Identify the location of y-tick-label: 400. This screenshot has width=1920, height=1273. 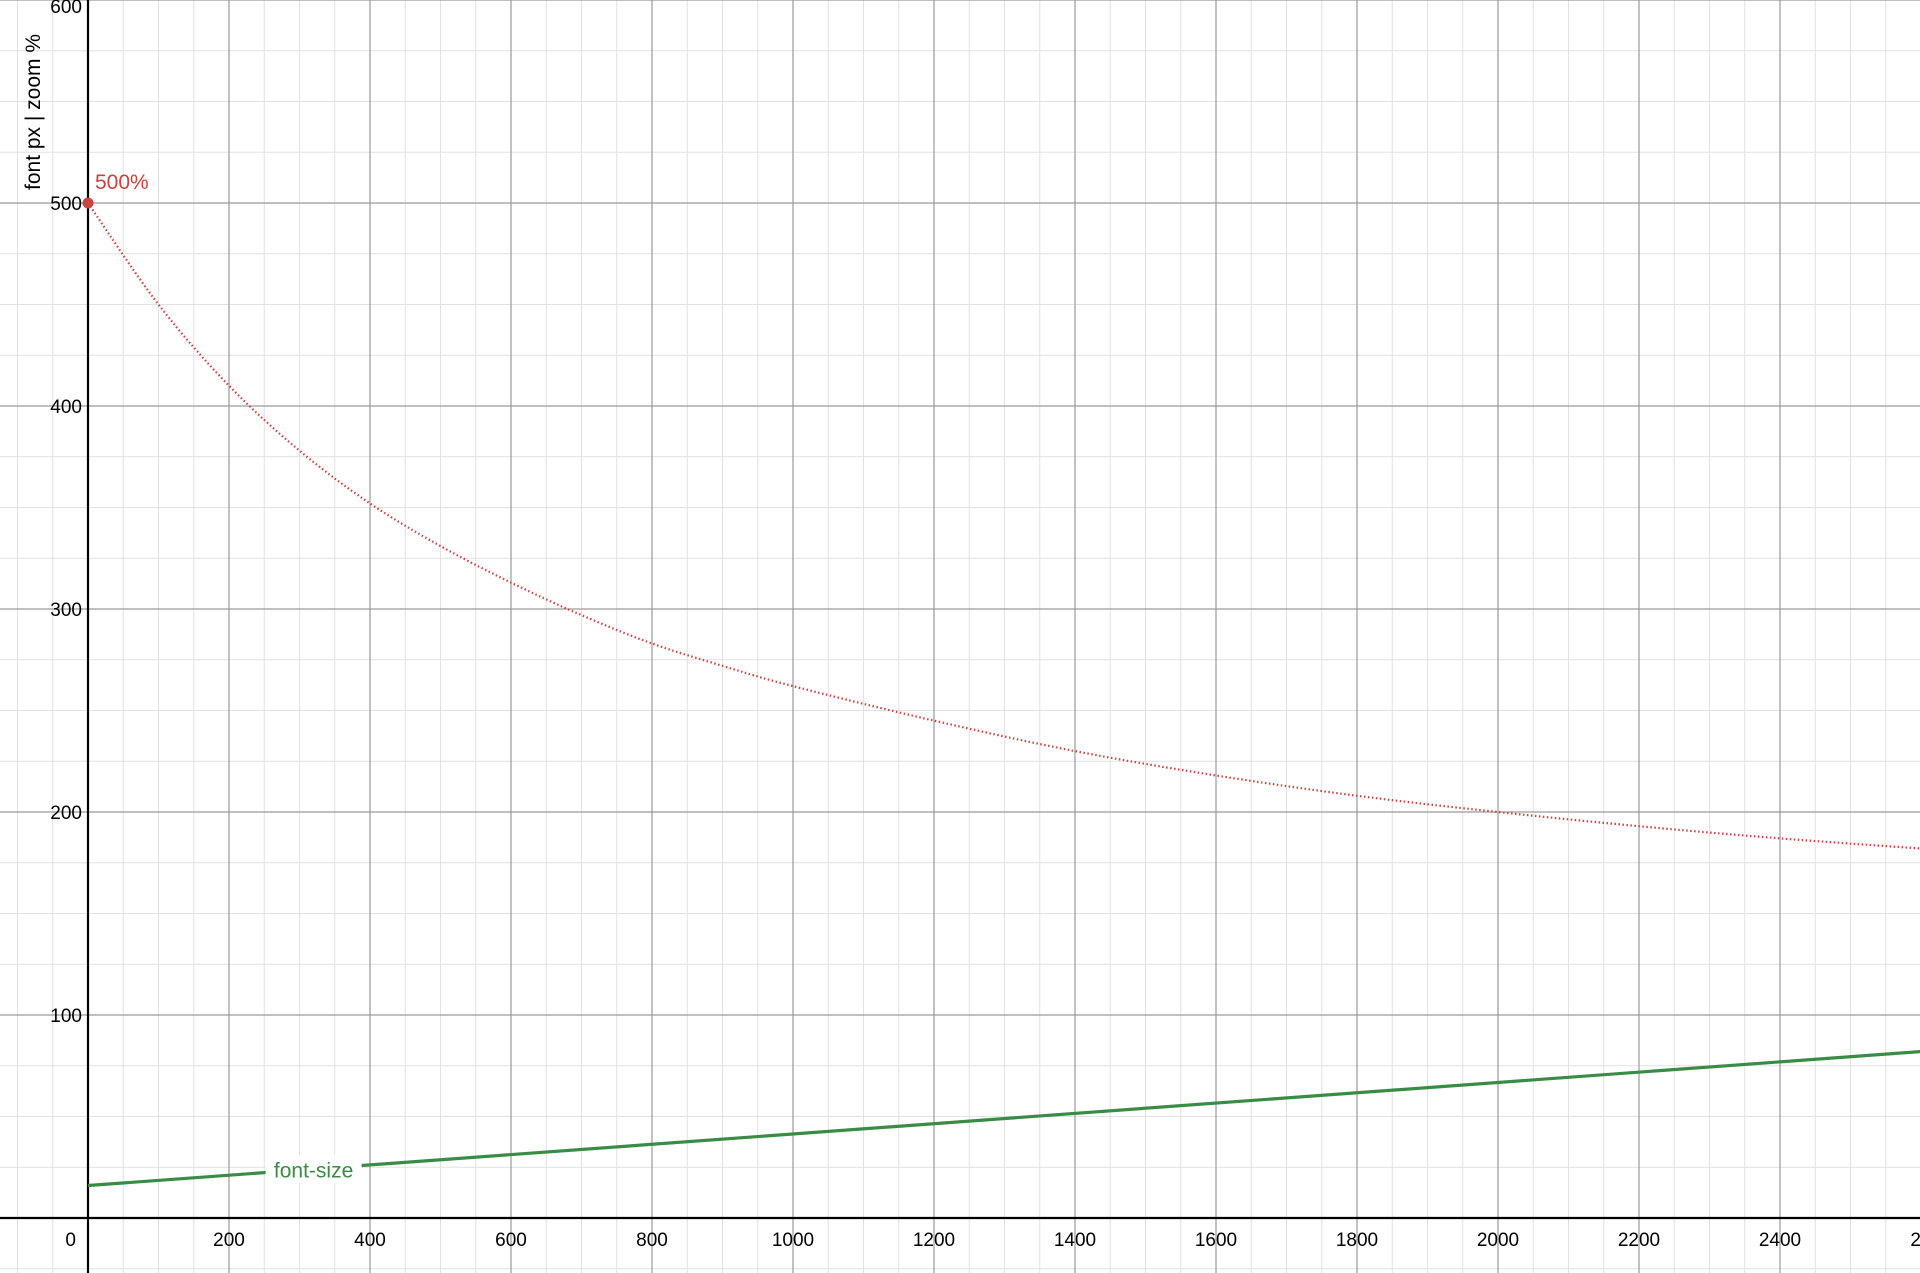
(66, 407).